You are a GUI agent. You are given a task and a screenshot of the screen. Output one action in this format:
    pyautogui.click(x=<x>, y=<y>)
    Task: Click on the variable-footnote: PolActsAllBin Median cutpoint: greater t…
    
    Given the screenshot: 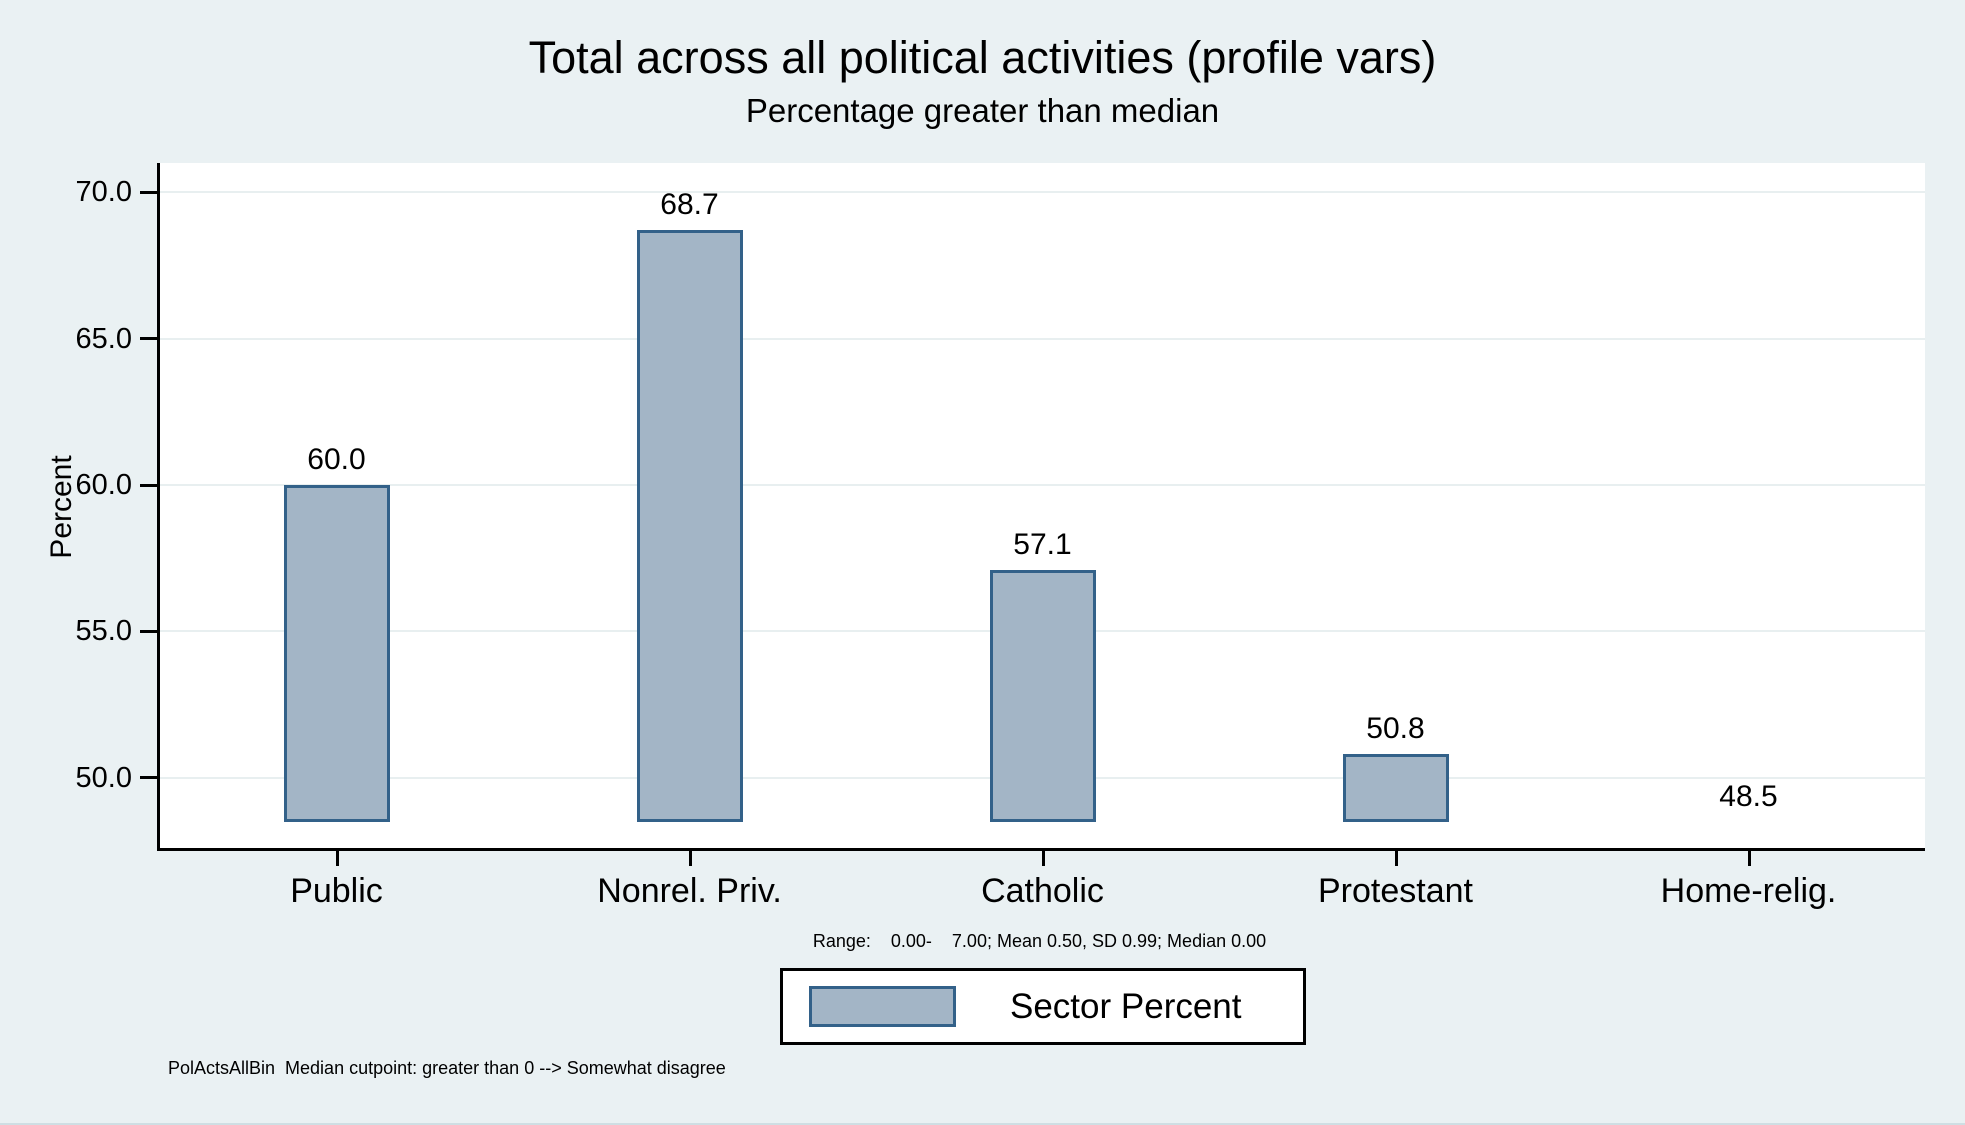 What is the action you would take?
    pyautogui.click(x=447, y=1068)
    